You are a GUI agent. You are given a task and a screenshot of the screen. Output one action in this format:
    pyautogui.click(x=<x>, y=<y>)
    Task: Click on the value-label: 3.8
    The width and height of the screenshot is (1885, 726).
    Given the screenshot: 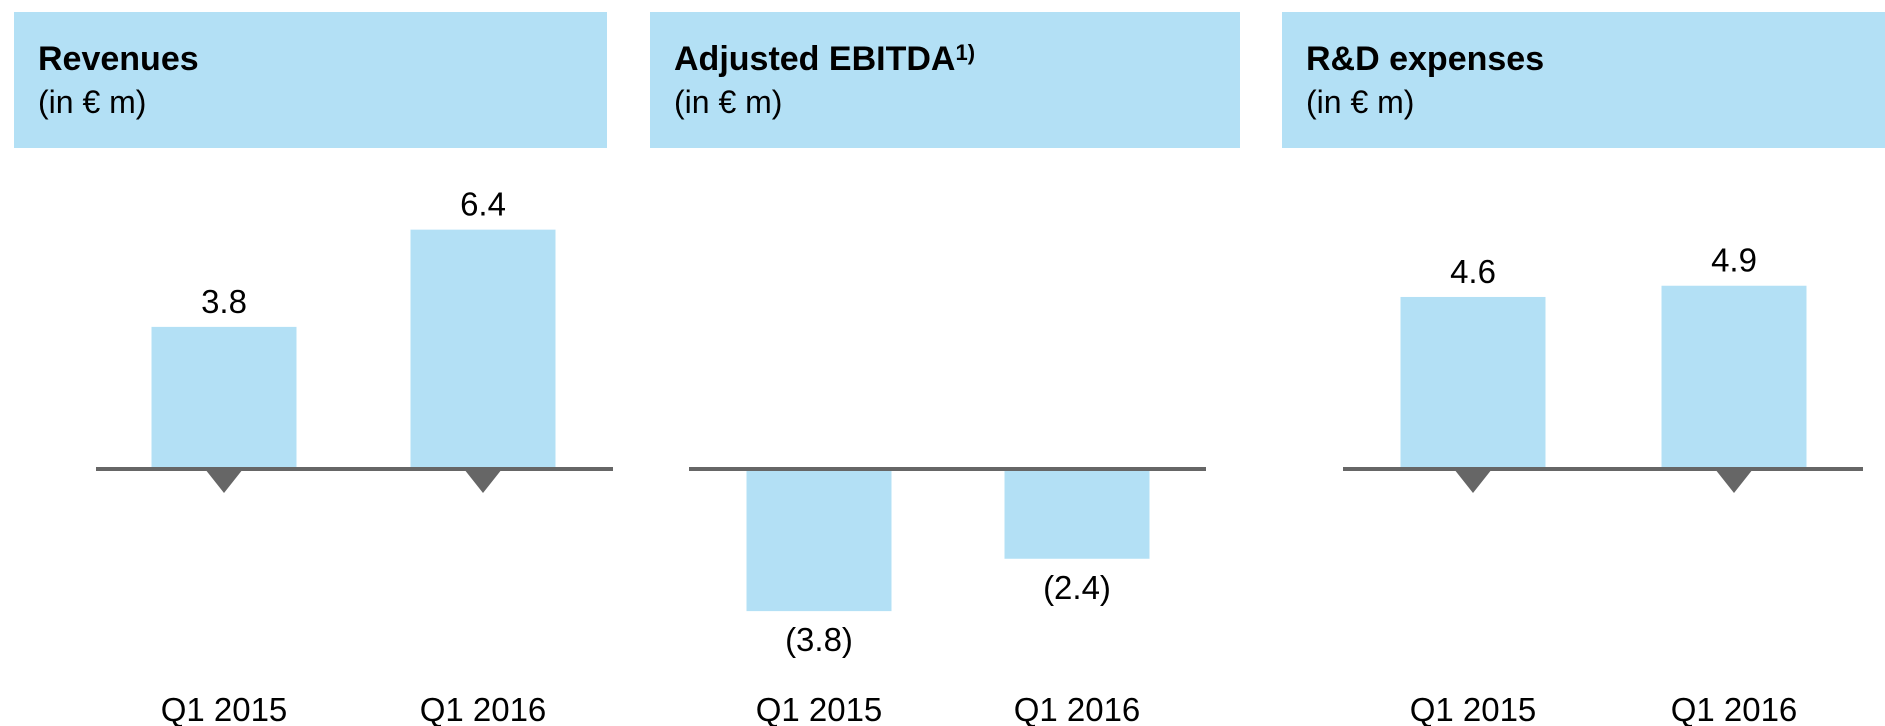 What is the action you would take?
    pyautogui.click(x=224, y=301)
    